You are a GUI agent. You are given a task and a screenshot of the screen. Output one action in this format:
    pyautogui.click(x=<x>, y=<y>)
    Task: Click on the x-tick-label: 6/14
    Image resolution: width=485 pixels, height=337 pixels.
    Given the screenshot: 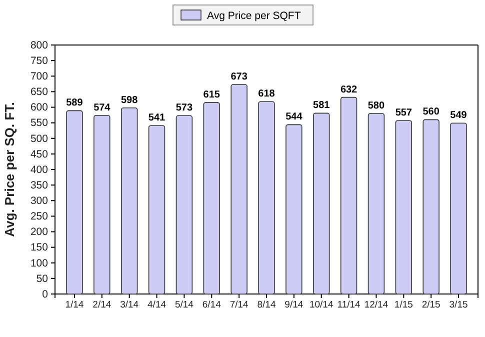 What is the action you would take?
    pyautogui.click(x=211, y=305)
    